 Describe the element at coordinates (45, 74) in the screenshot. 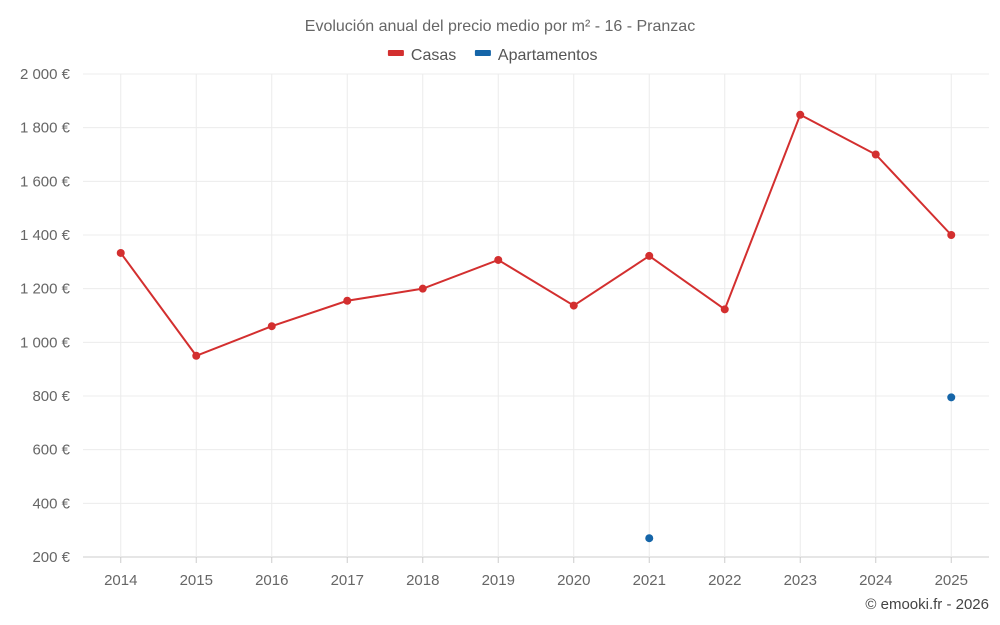

I see `y-tick-label: 2 000 €` at that location.